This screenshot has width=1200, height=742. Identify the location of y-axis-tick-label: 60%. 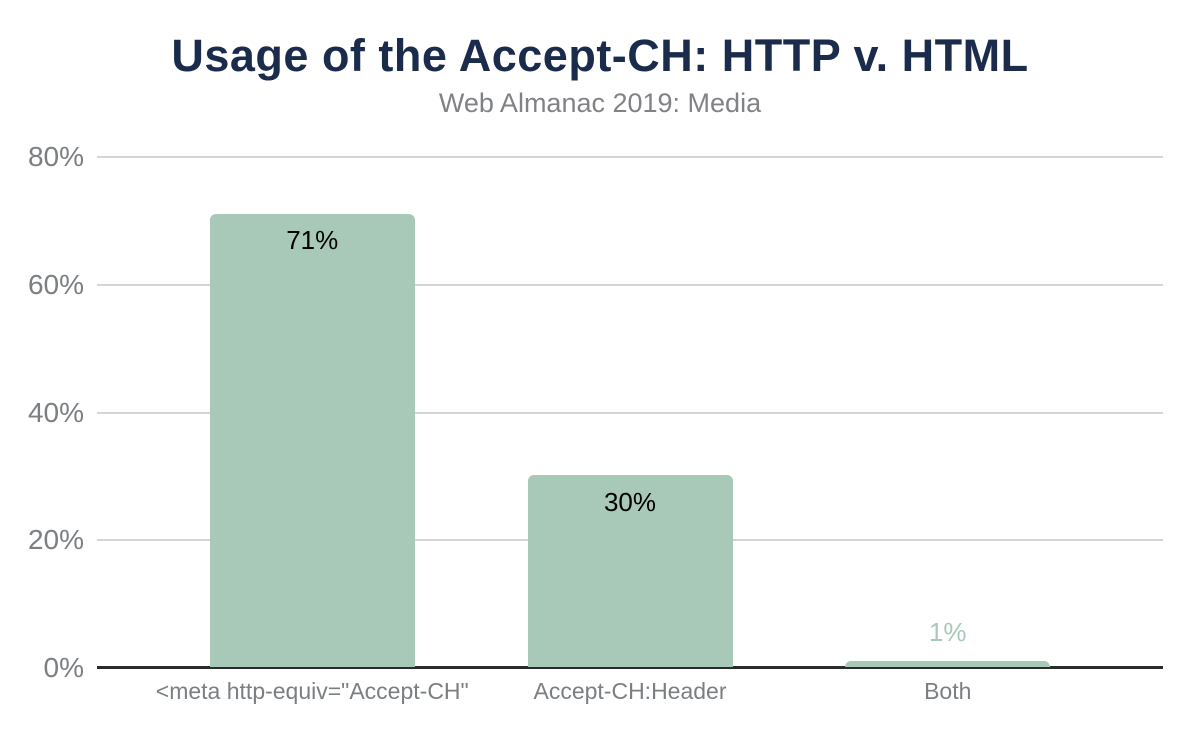
(55, 284).